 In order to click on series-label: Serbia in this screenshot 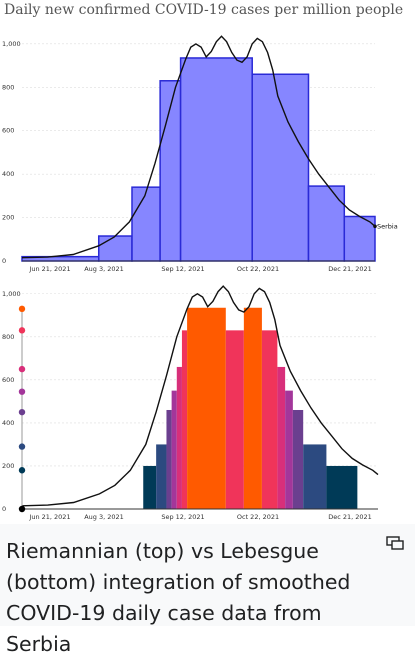, I will do `click(387, 226)`.